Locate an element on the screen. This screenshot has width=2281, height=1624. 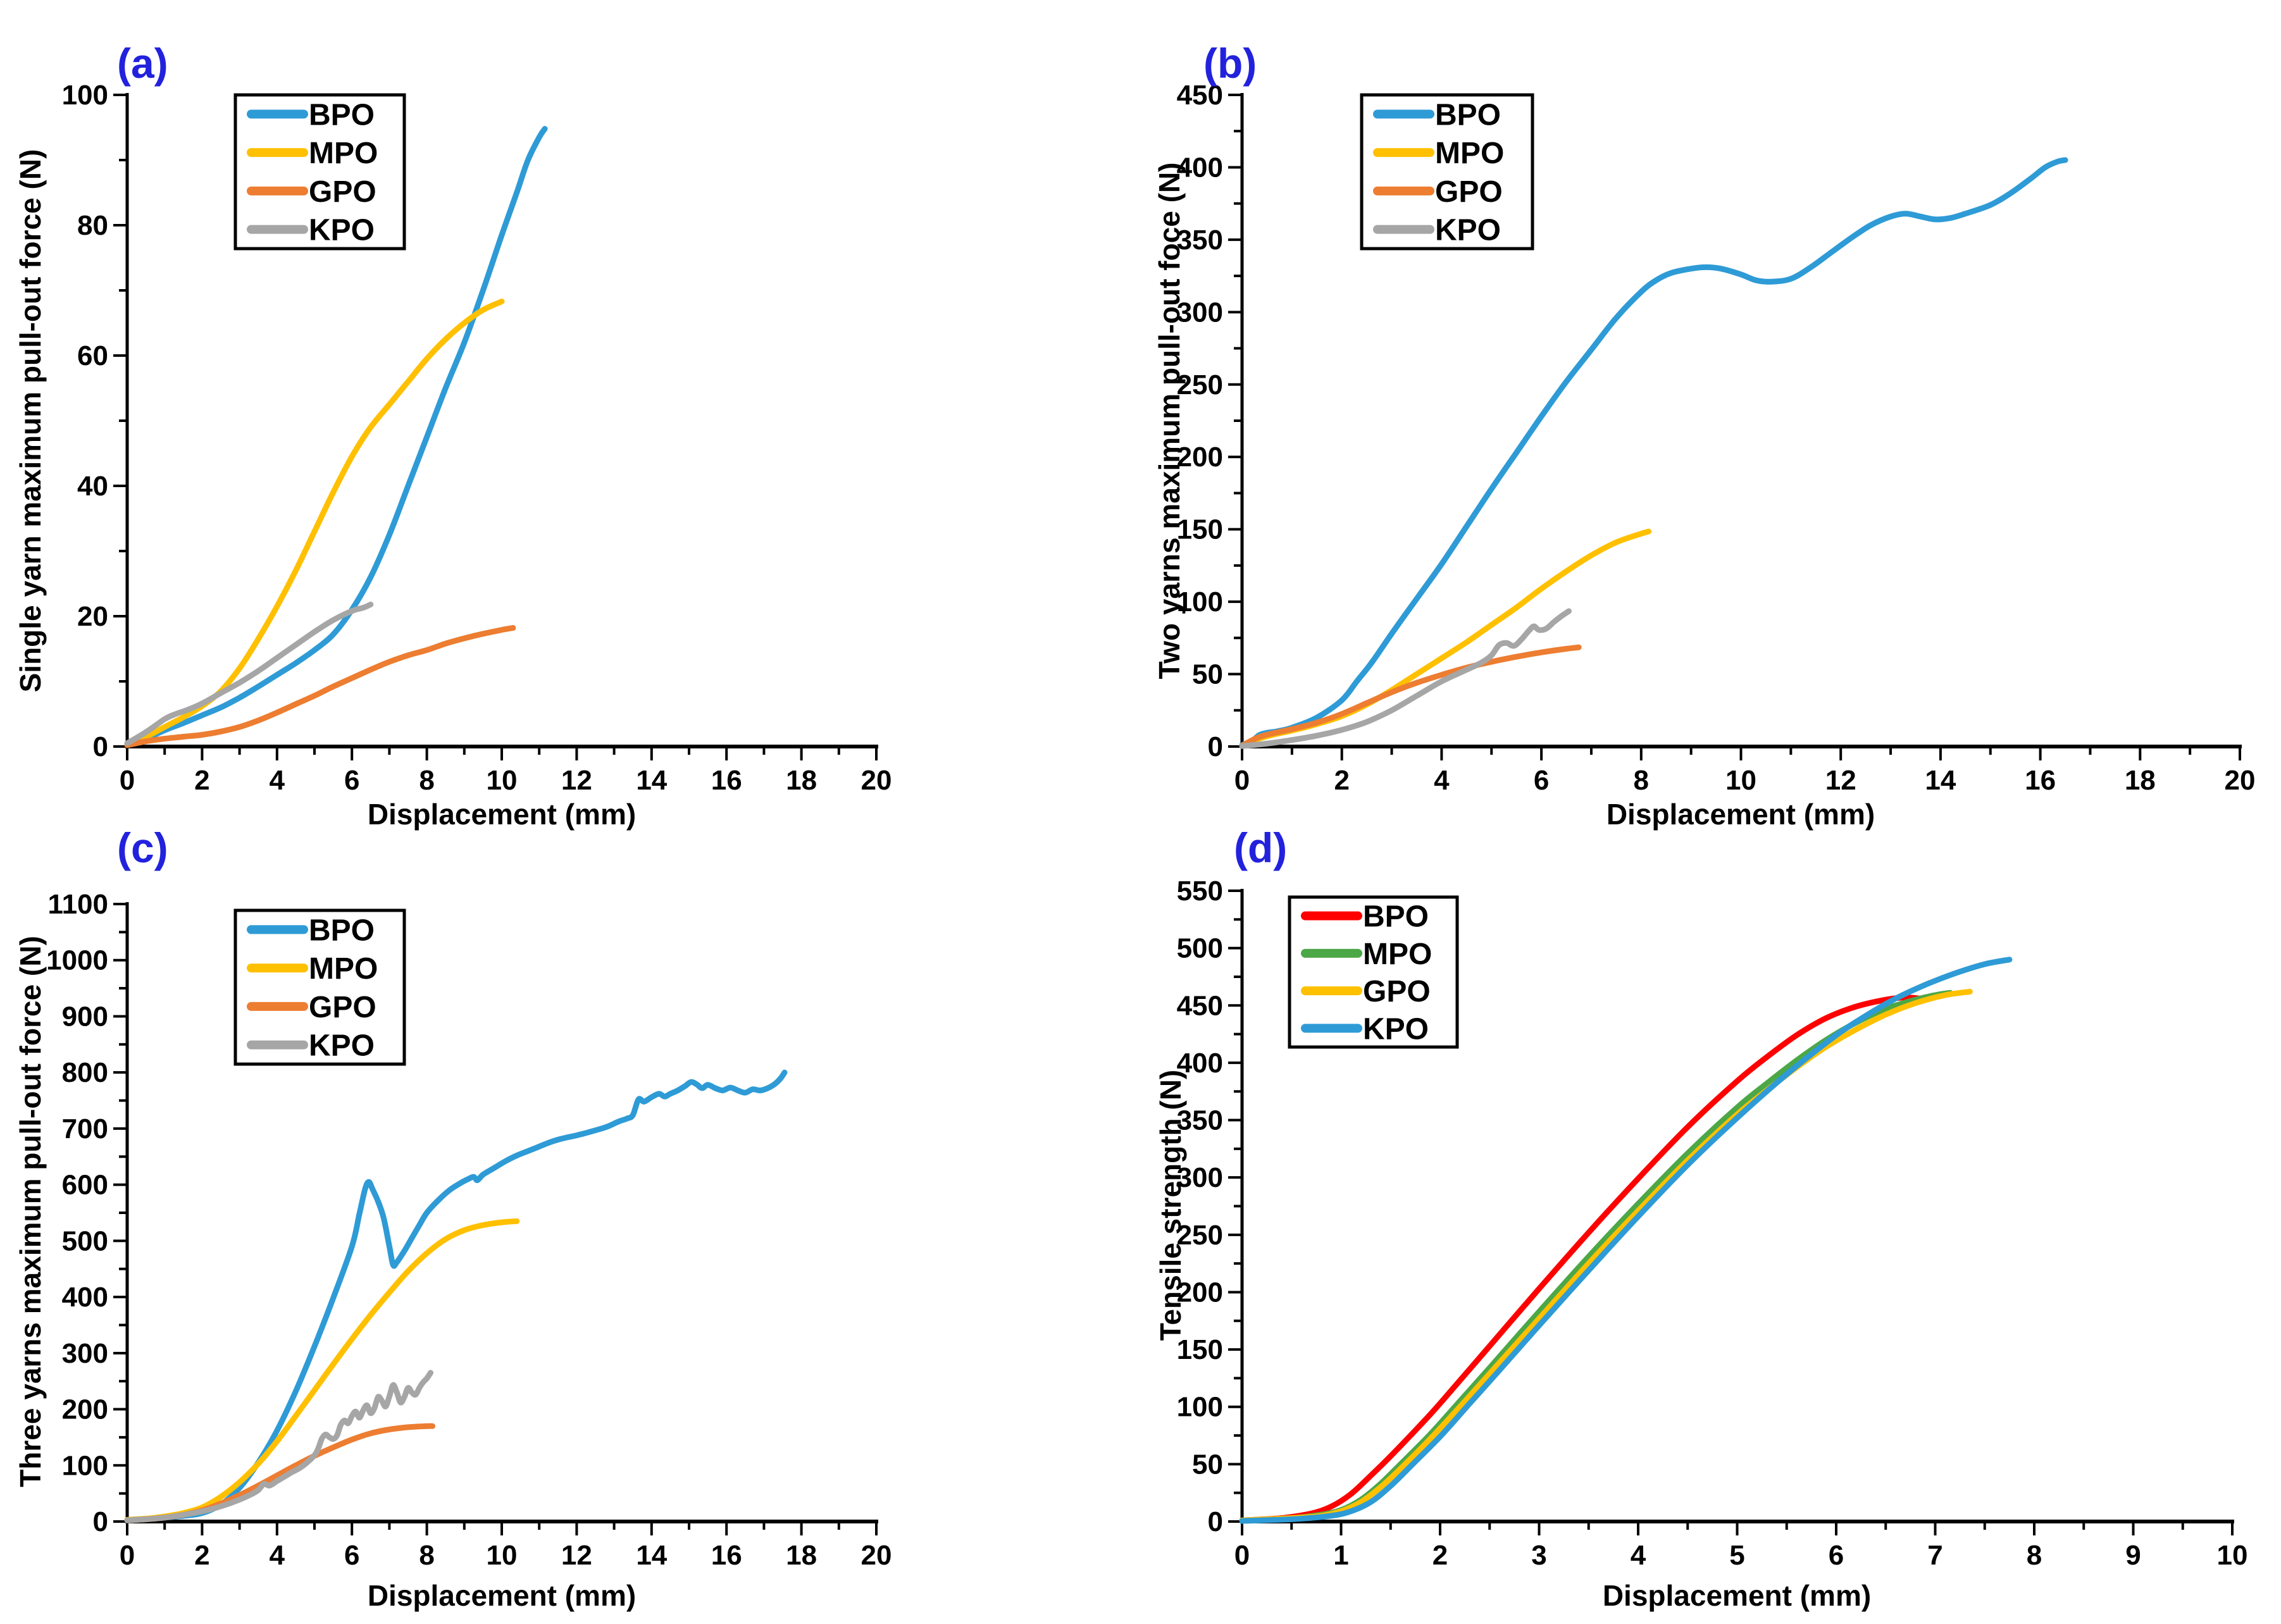
legend-box-a is located at coordinates (319, 172).